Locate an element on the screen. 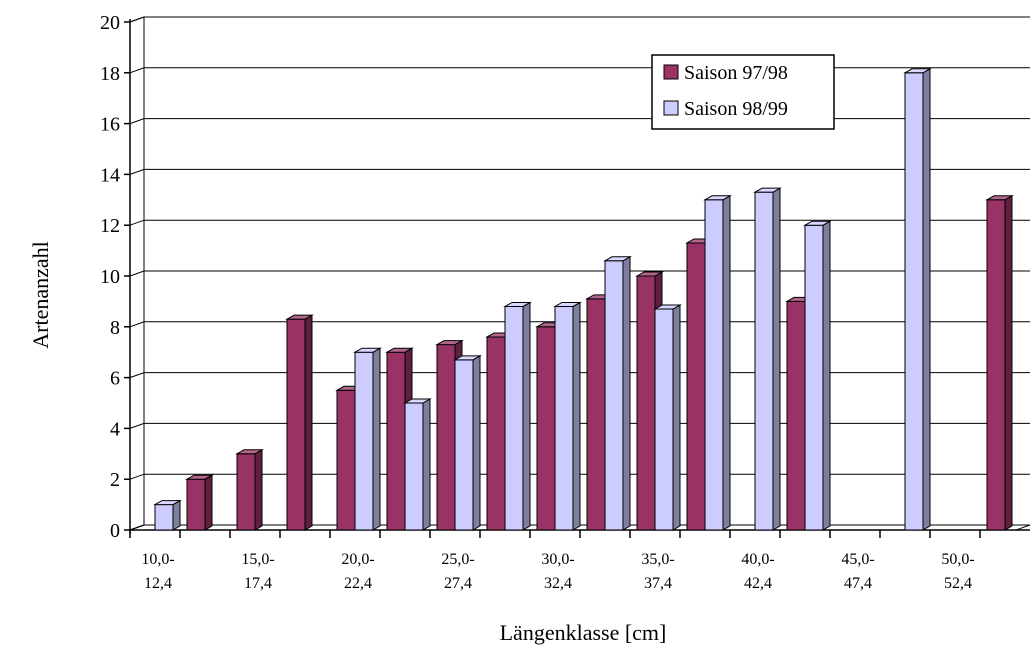 The height and width of the screenshot is (650, 1030). x-tick-label-12-line1: 40,0- is located at coordinates (757, 559).